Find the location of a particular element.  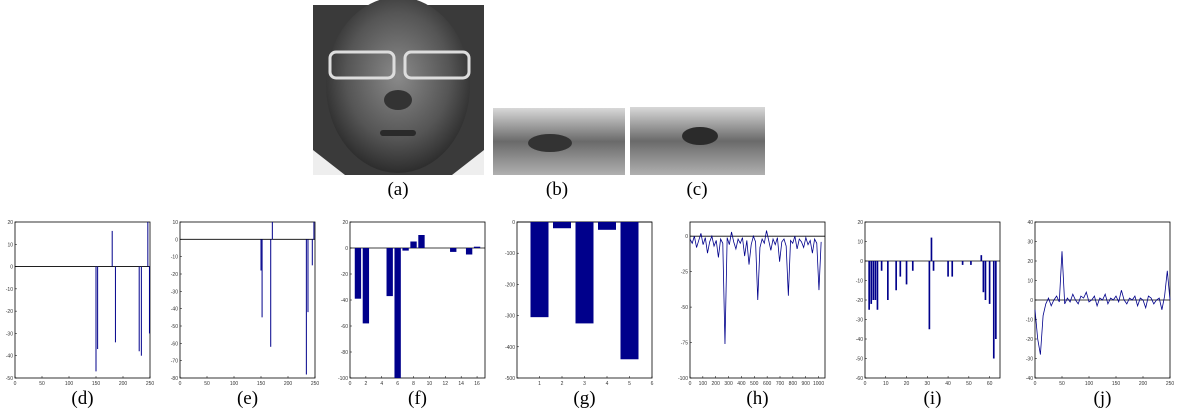

x-tick-label: 1000 is located at coordinates (818, 384).